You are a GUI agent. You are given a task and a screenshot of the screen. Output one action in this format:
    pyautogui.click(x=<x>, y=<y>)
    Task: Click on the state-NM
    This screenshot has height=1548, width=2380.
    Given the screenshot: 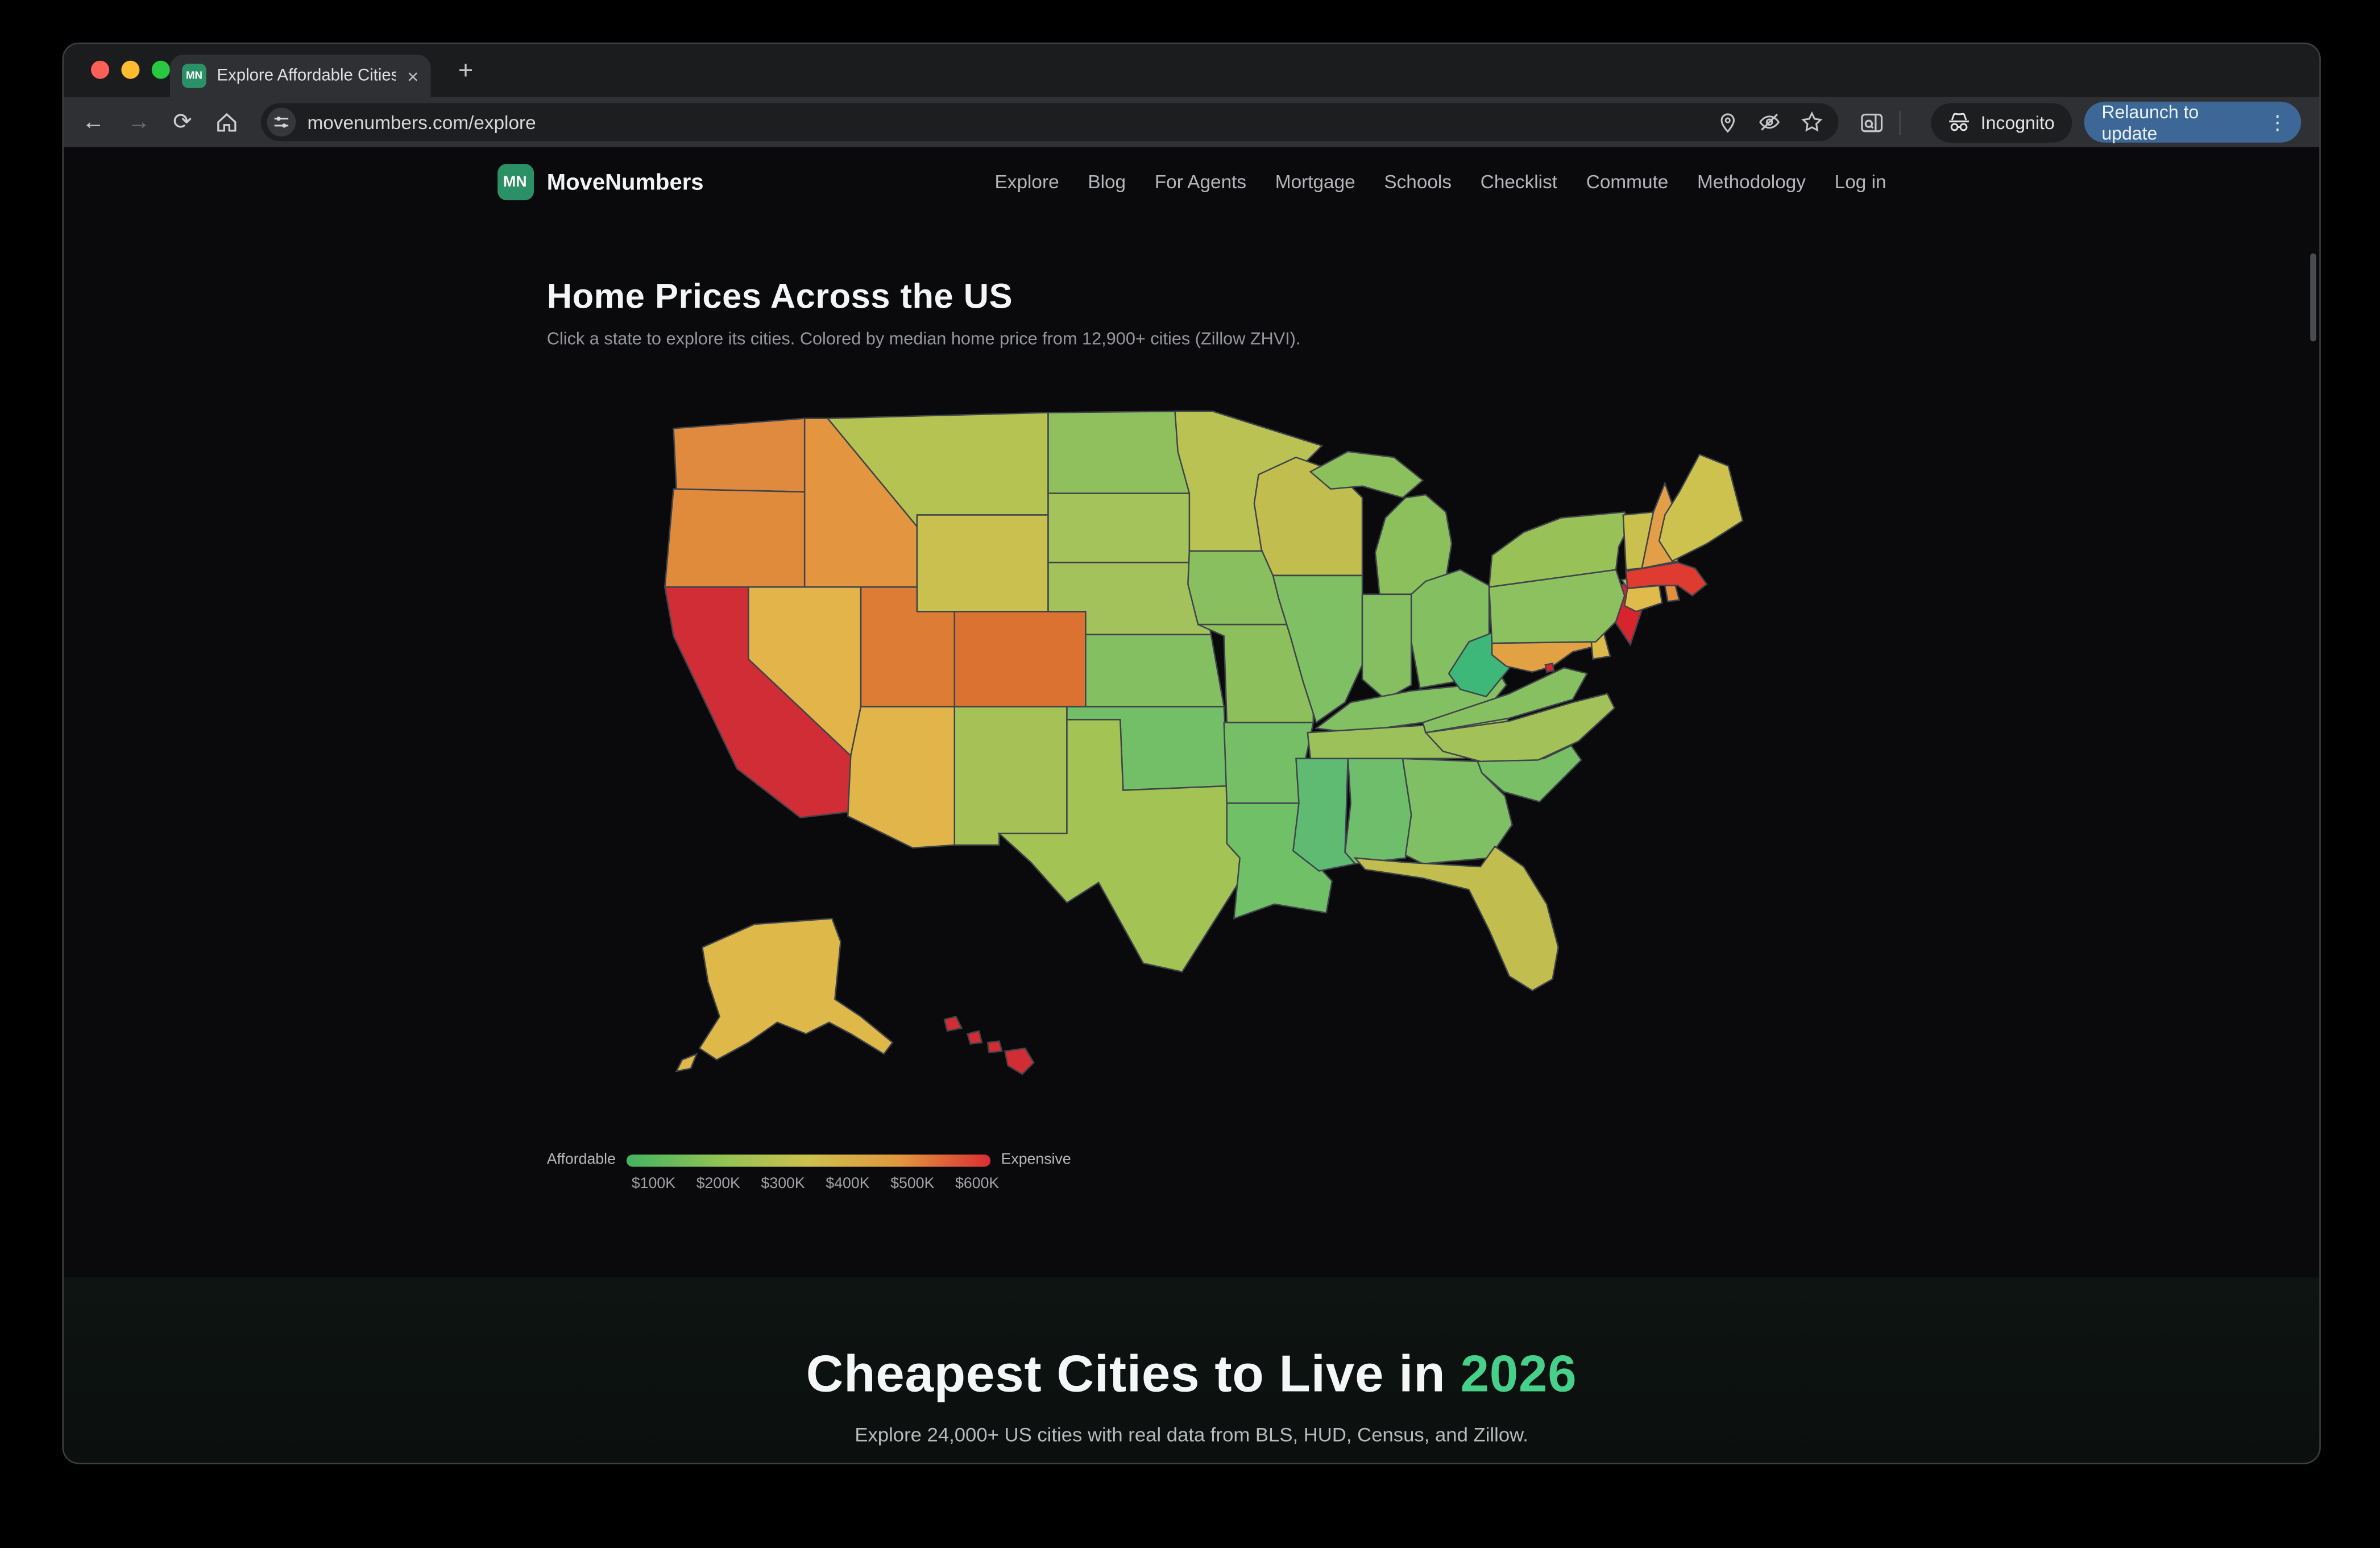 What is the action you would take?
    pyautogui.click(x=1010, y=776)
    